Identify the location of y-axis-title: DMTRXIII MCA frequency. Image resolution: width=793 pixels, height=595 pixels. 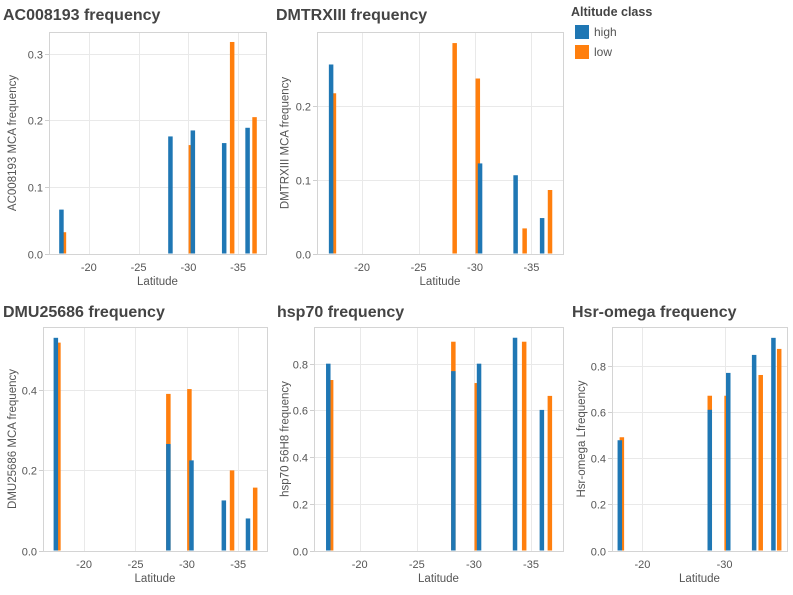
(286, 143).